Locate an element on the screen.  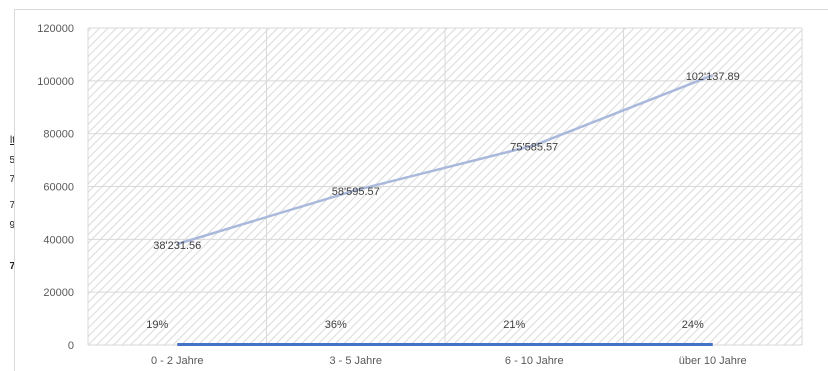
y-tick-label: 40000 is located at coordinates (58, 240).